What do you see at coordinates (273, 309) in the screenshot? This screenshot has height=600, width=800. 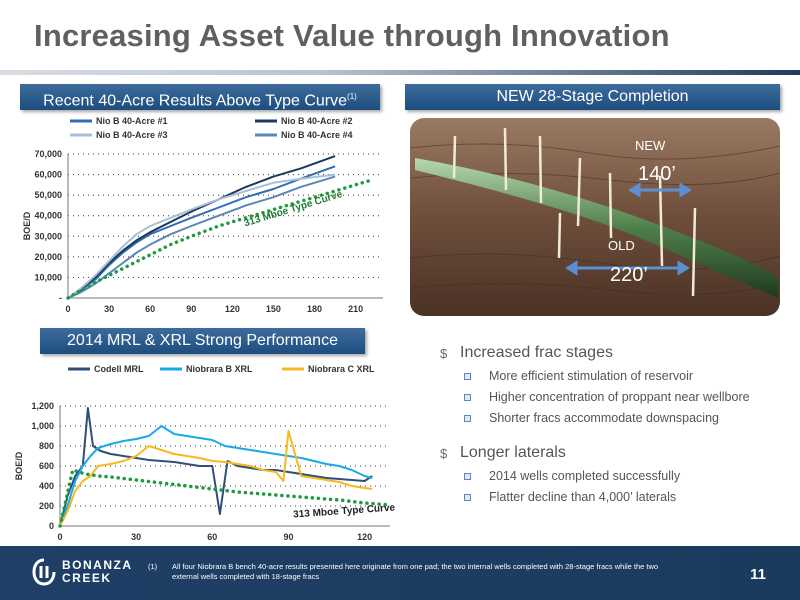 I see `chart1-x-tick-label: 150` at bounding box center [273, 309].